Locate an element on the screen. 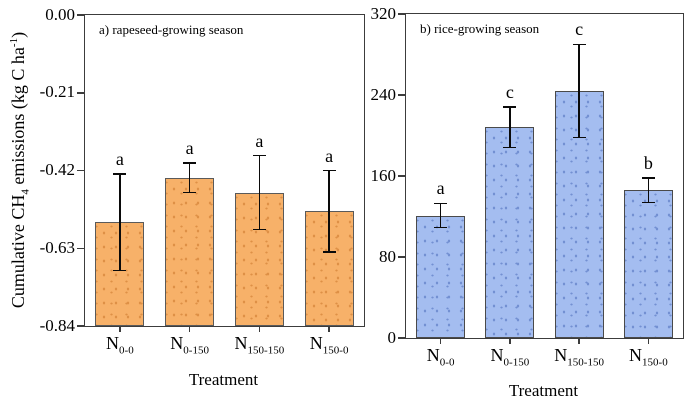 The width and height of the screenshot is (684, 401). y-tick-label: -0.21 is located at coordinates (57, 92).